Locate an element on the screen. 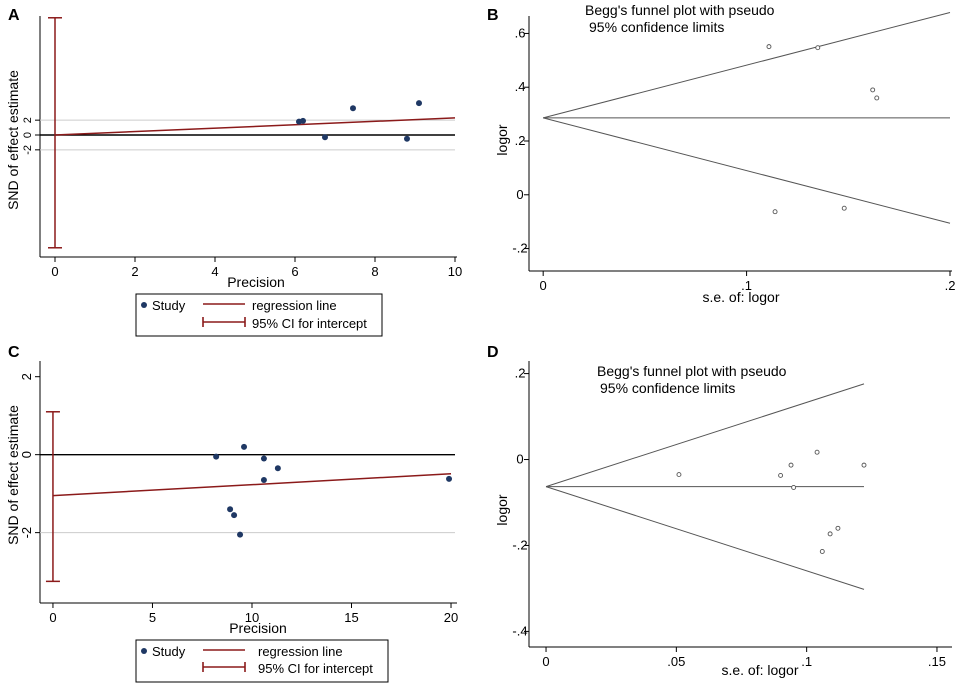 This screenshot has height=685, width=957. x-tick-label: 4 is located at coordinates (214, 271).